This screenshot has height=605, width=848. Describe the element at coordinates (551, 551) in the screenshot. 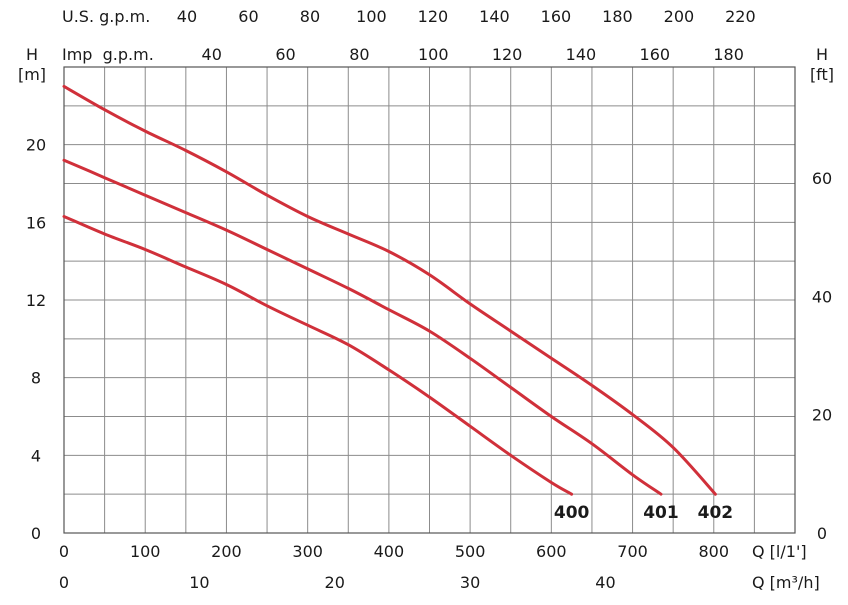

I see `x-tick-label: 600` at that location.